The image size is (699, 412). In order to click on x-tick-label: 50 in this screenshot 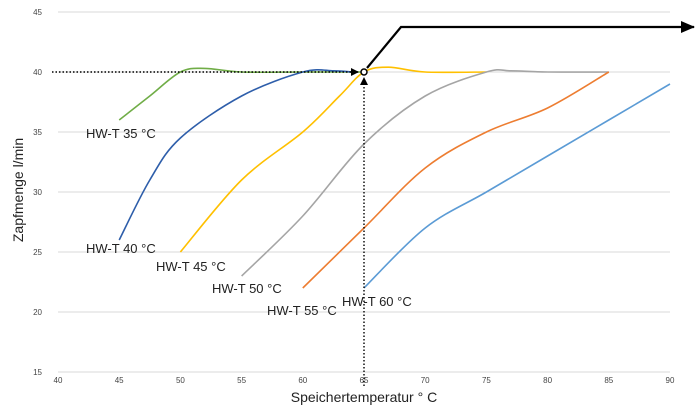, I will do `click(180, 380)`.